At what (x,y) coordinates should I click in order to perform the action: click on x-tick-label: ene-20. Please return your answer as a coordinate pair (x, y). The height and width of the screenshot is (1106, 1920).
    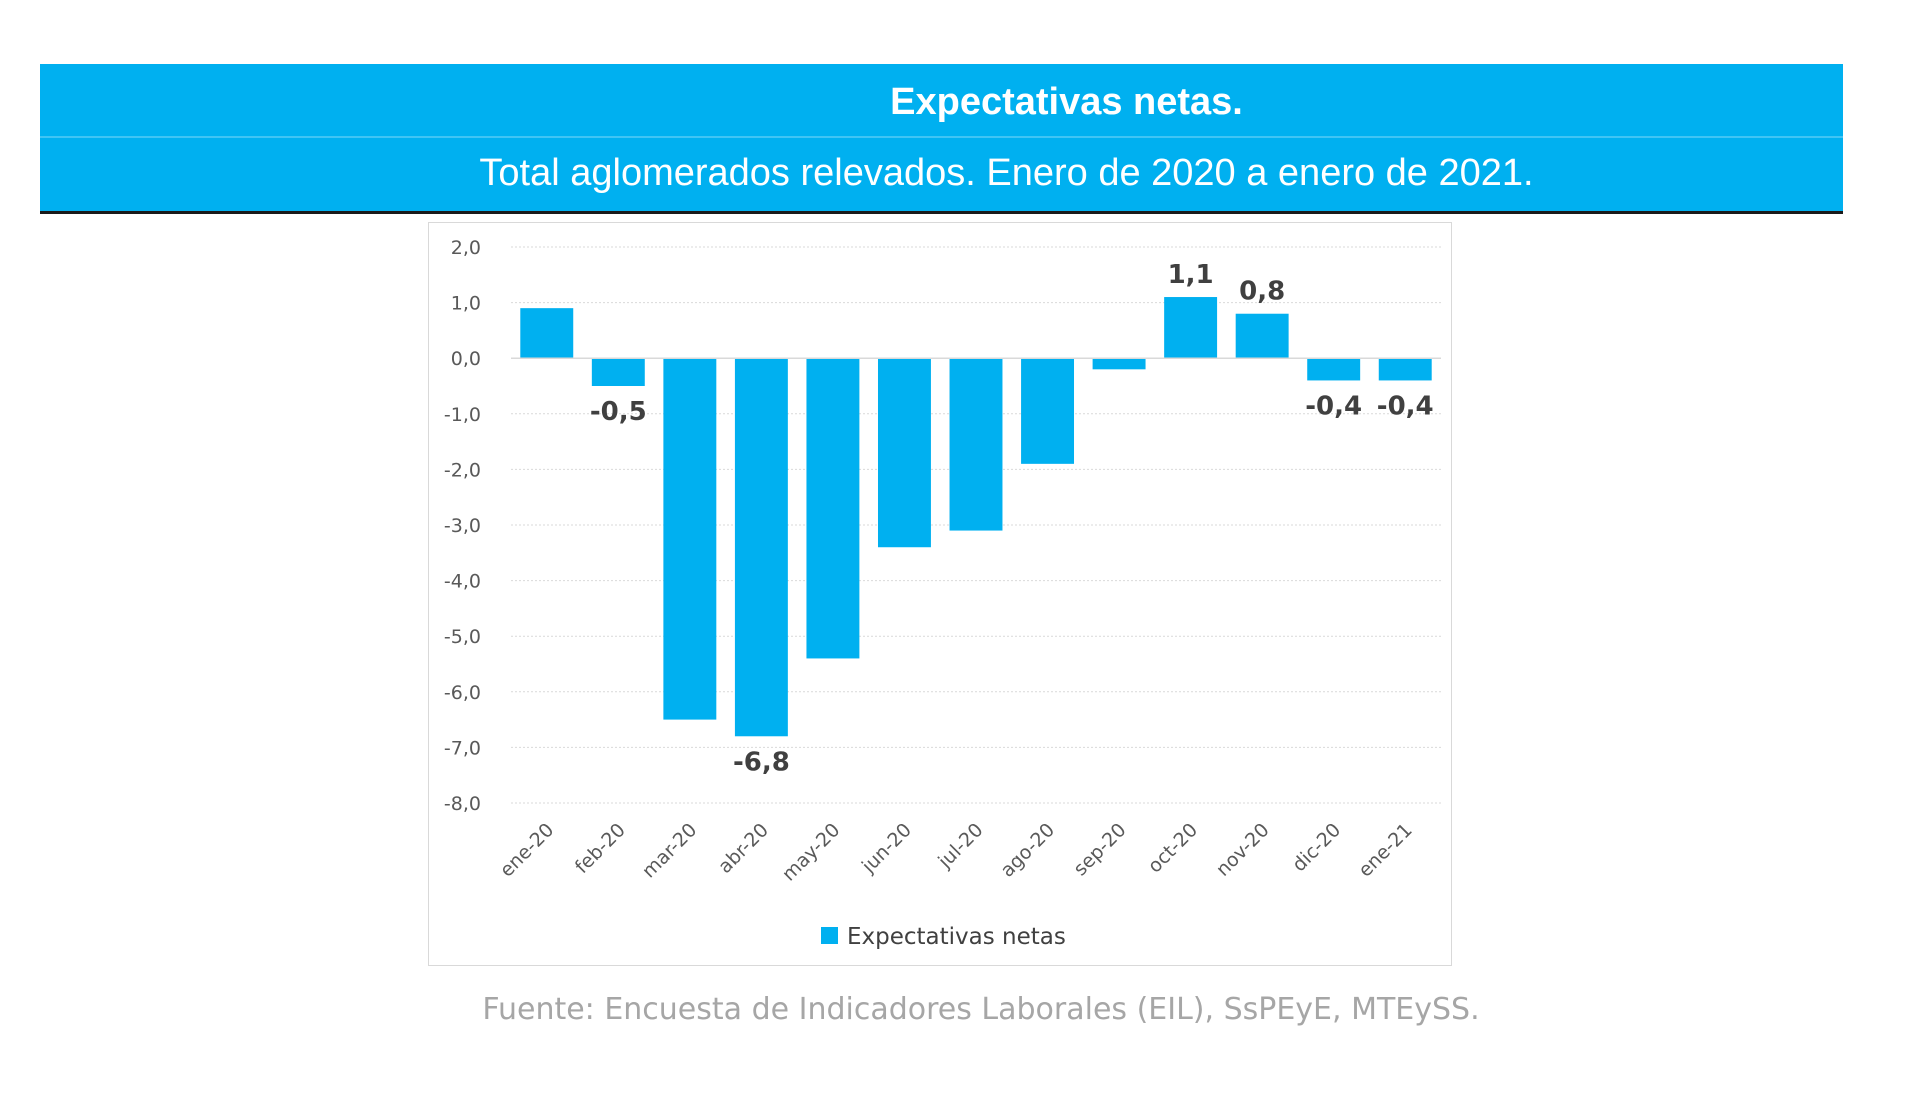
    Looking at the image, I should click on (527, 850).